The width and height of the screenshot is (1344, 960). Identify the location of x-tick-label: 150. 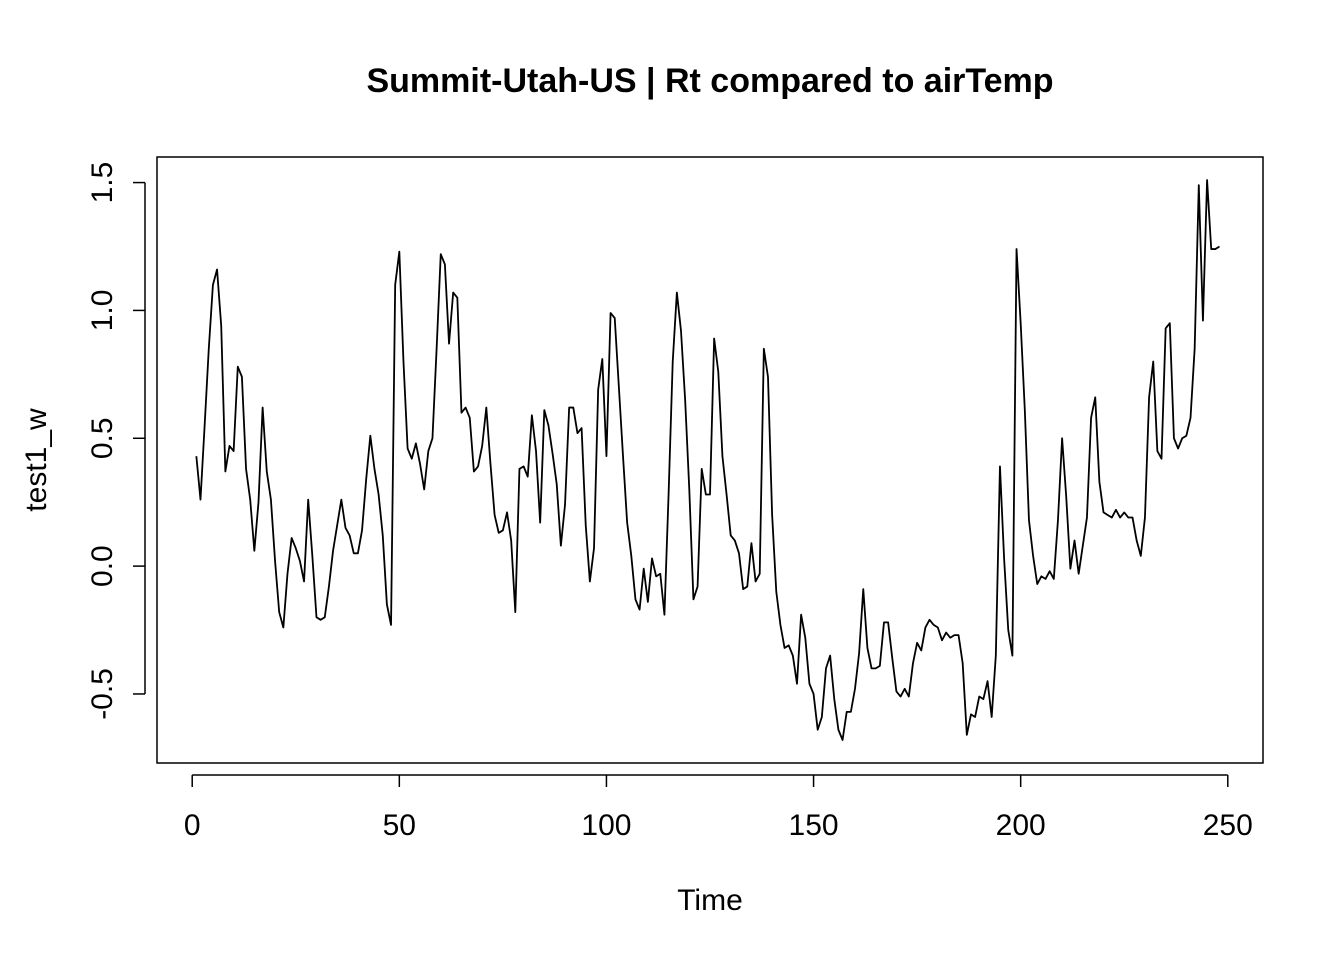
(814, 825).